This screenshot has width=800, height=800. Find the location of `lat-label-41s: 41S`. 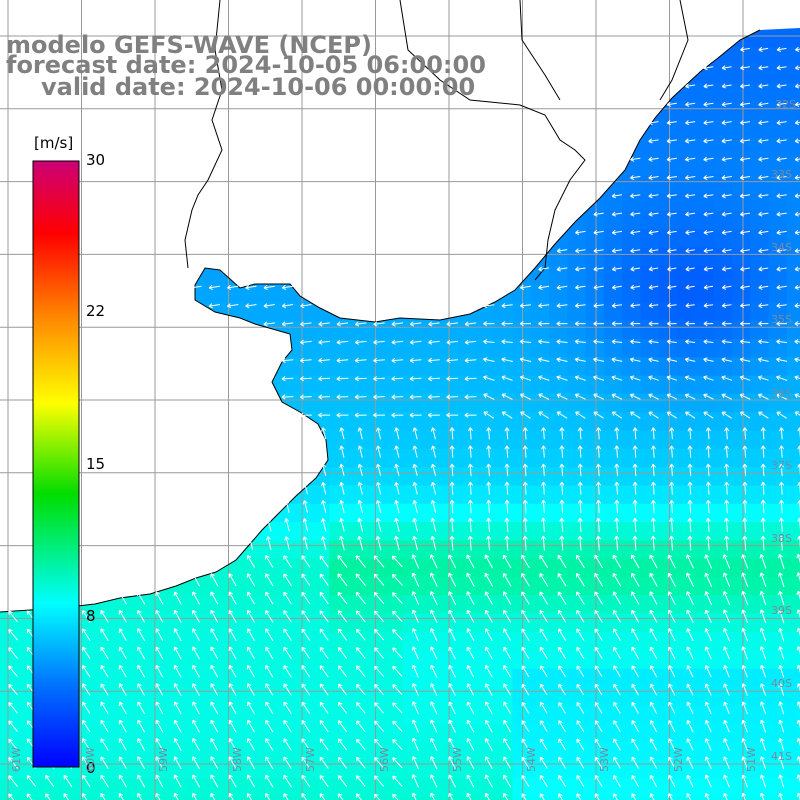

lat-label-41s: 41S is located at coordinates (781, 756).